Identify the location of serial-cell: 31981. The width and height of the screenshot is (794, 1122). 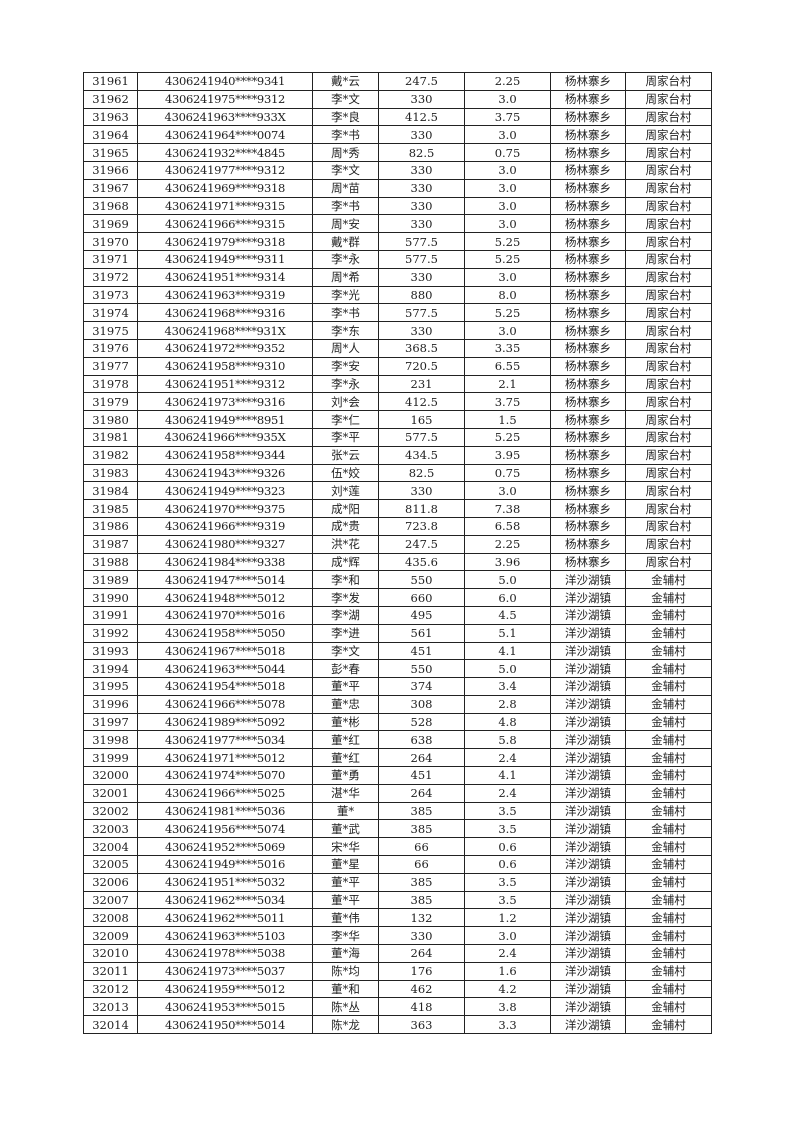
(110, 437).